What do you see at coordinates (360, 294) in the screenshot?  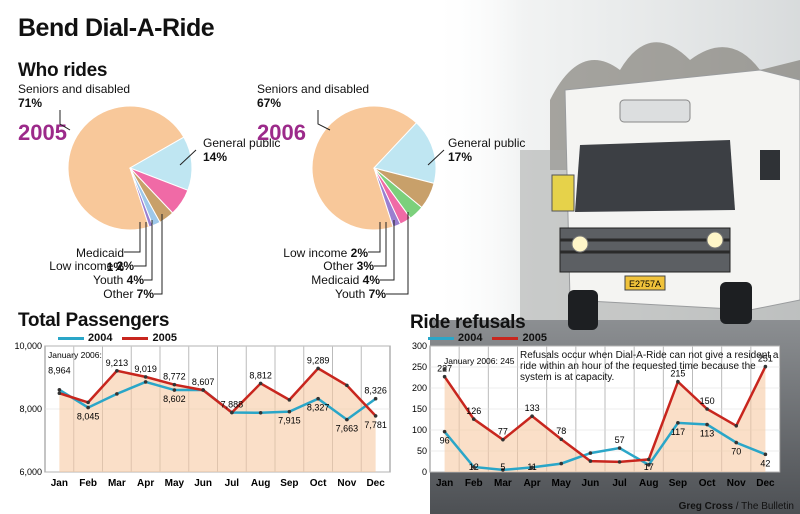 I see `pie-2006-label-youth: Youth 7%` at bounding box center [360, 294].